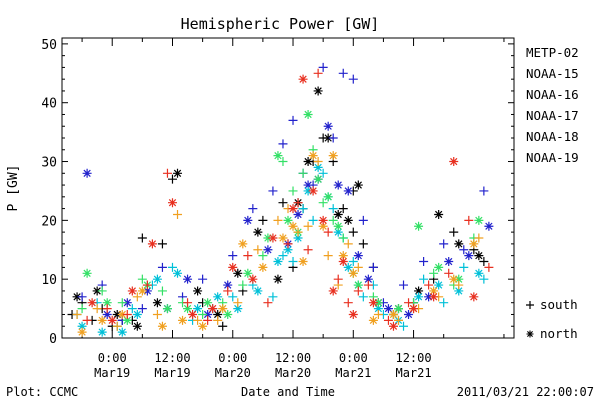  I want to click on legend-entry: NOAA-16, so click(552, 94).